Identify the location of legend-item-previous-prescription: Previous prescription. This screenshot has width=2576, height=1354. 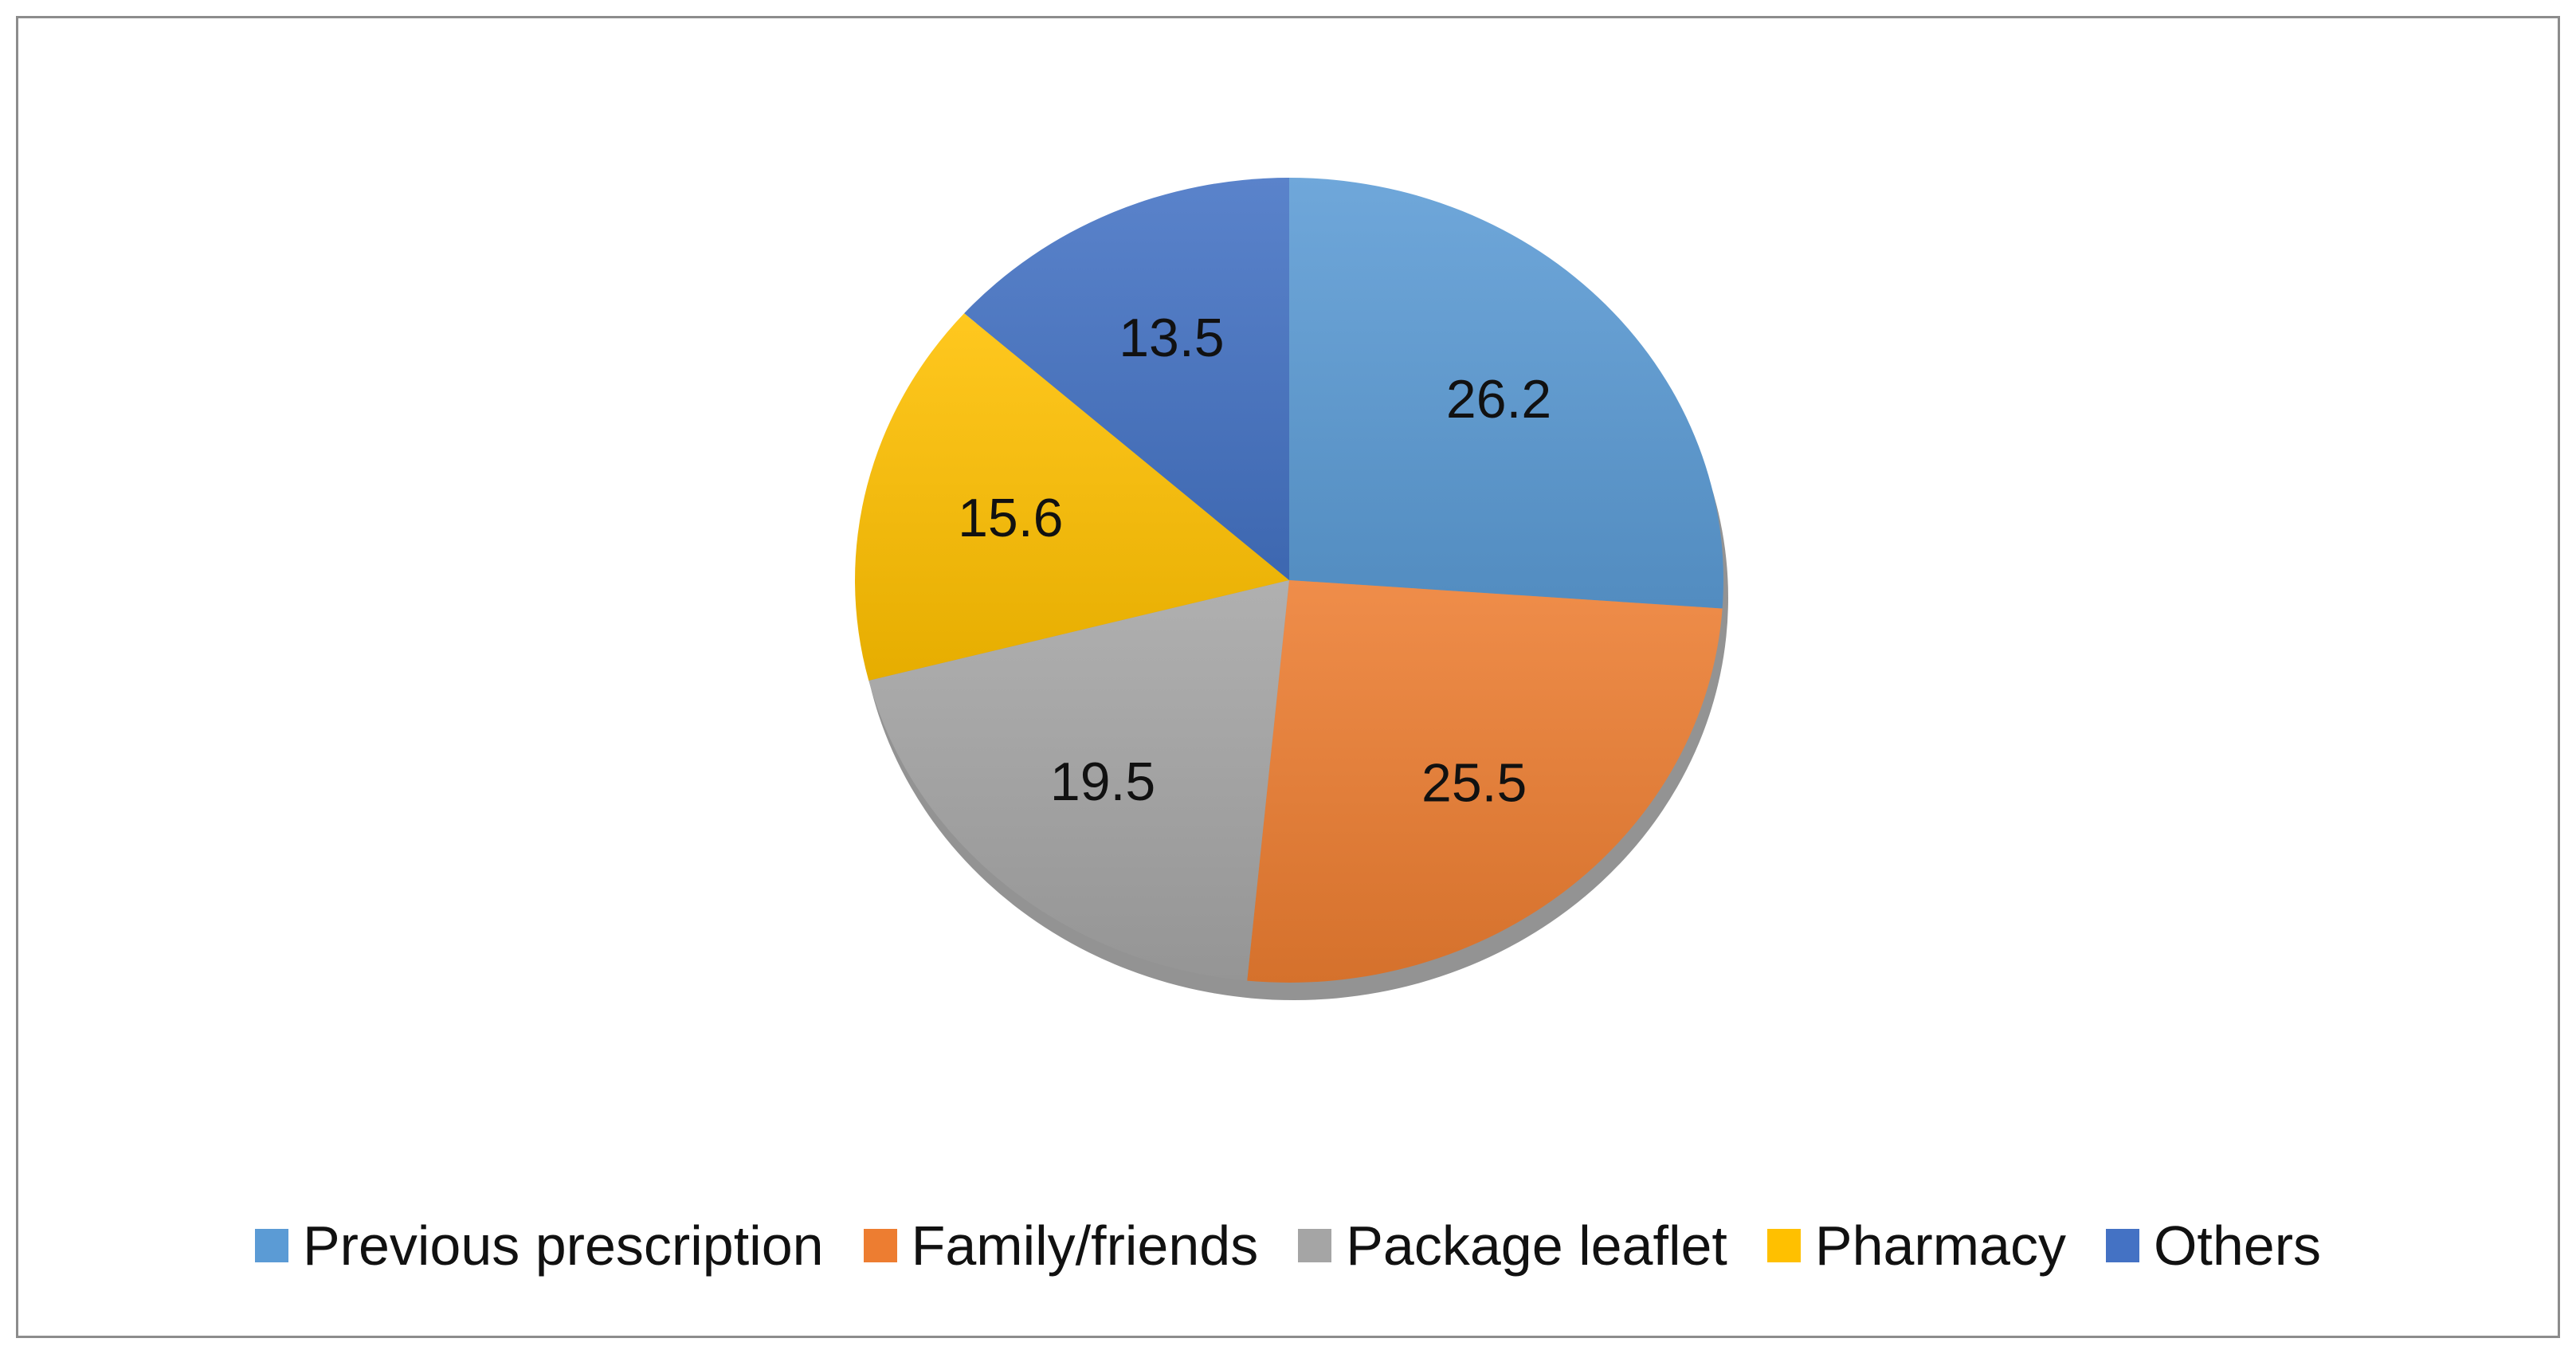
(539, 1245).